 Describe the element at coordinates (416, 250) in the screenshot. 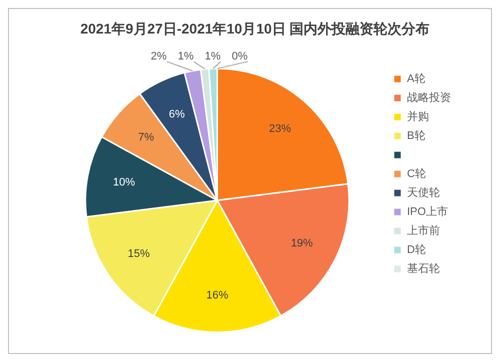

I see `legend-label: D轮` at that location.